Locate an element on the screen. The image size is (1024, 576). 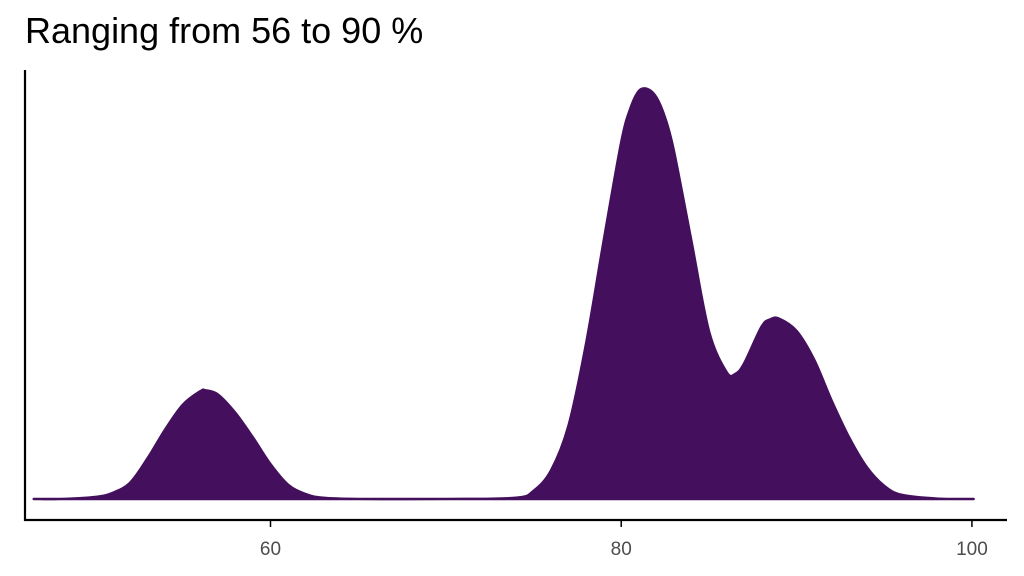
x-tick-label-80: 80 is located at coordinates (621, 549).